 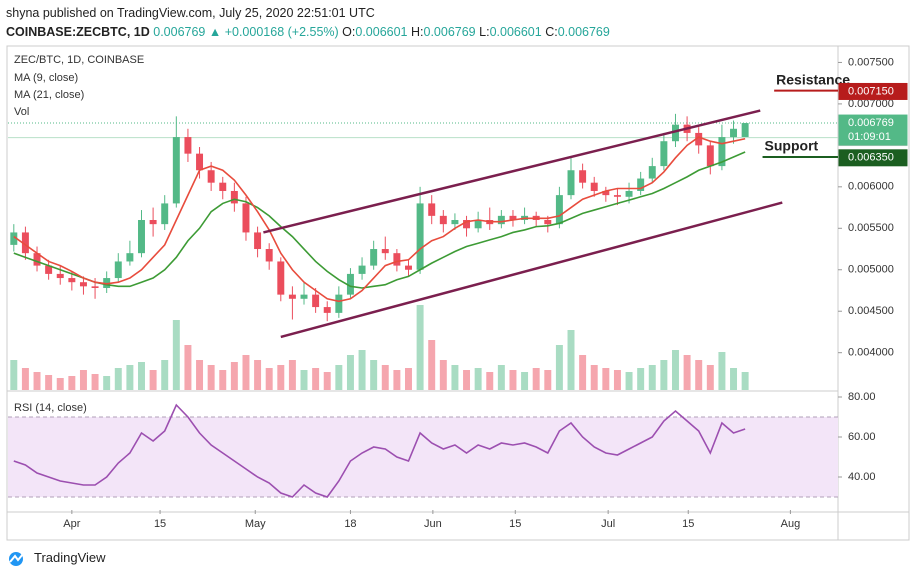 I want to click on y-tick-label: 0.005000, so click(x=871, y=270).